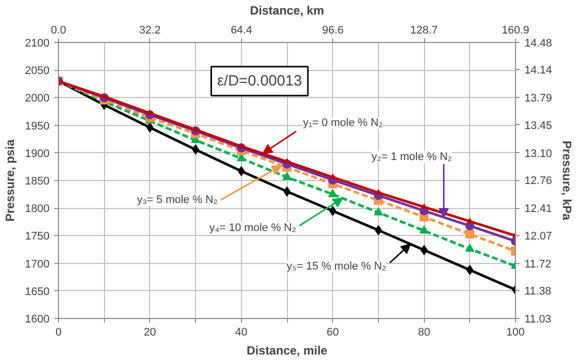  I want to click on annotation: y₃= 5 mole % N₂, so click(177, 200).